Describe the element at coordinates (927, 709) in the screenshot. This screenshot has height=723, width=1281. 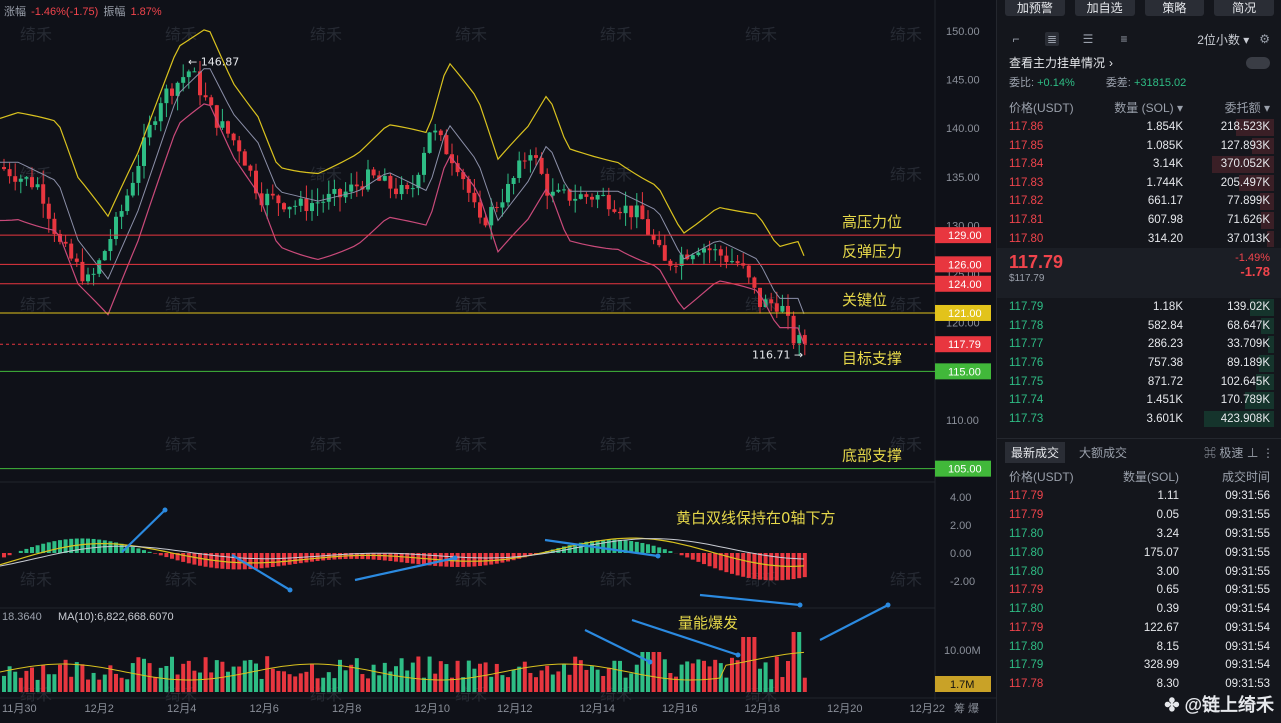
I see `date-label: 12月22` at that location.